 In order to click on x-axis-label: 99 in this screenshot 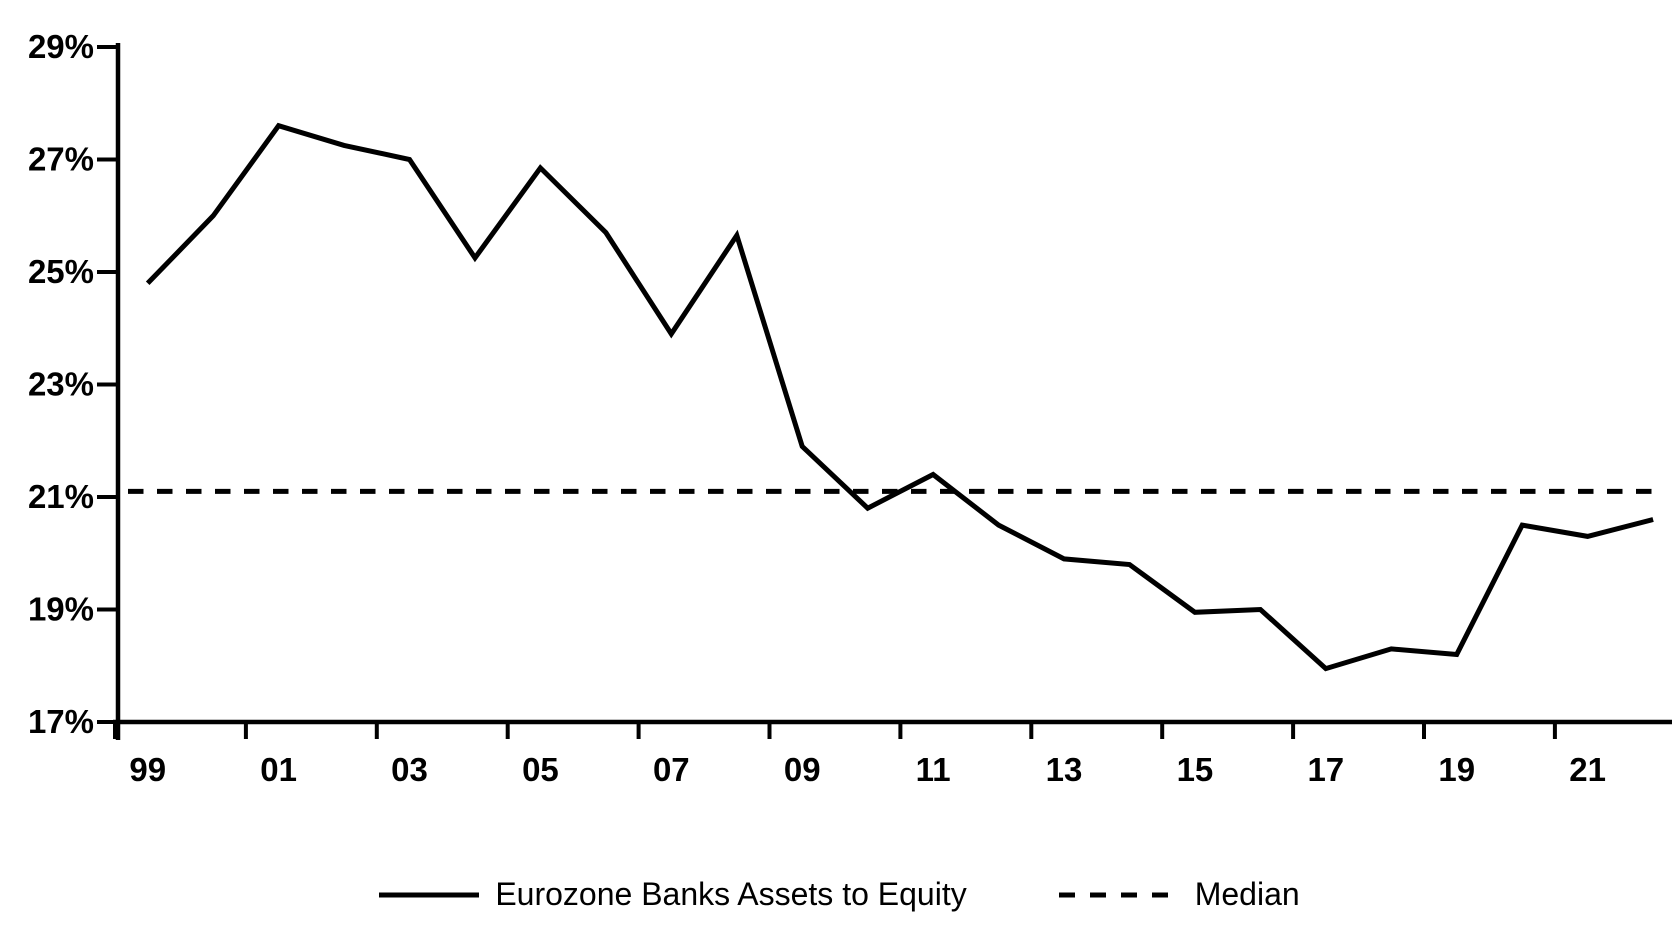, I will do `click(147, 769)`.